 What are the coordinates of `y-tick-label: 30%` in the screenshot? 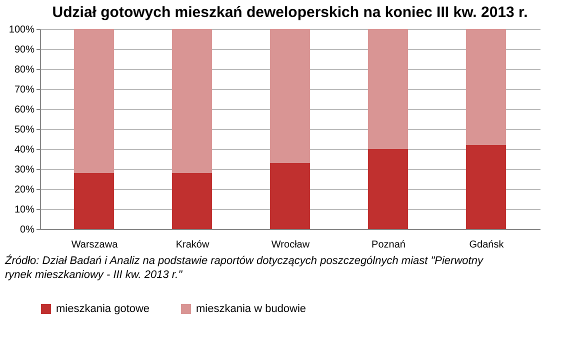 It's located at (24, 170).